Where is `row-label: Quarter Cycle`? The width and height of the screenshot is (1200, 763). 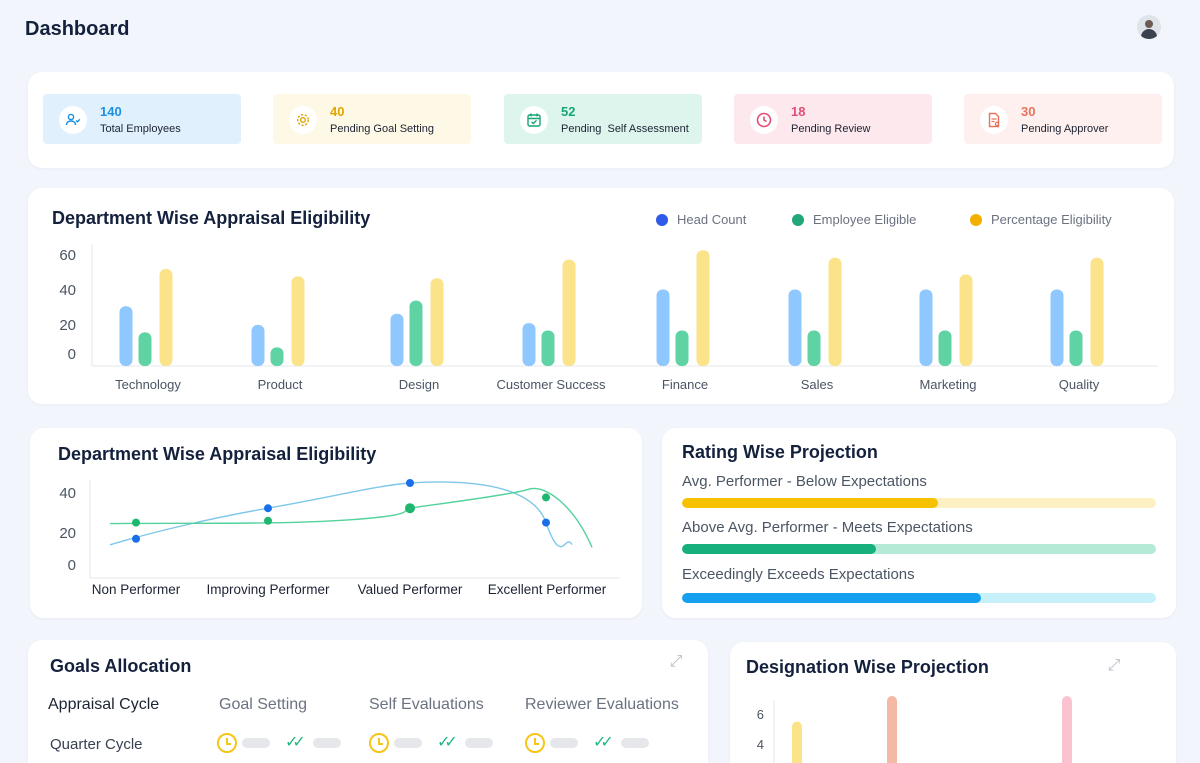 row-label: Quarter Cycle is located at coordinates (96, 744).